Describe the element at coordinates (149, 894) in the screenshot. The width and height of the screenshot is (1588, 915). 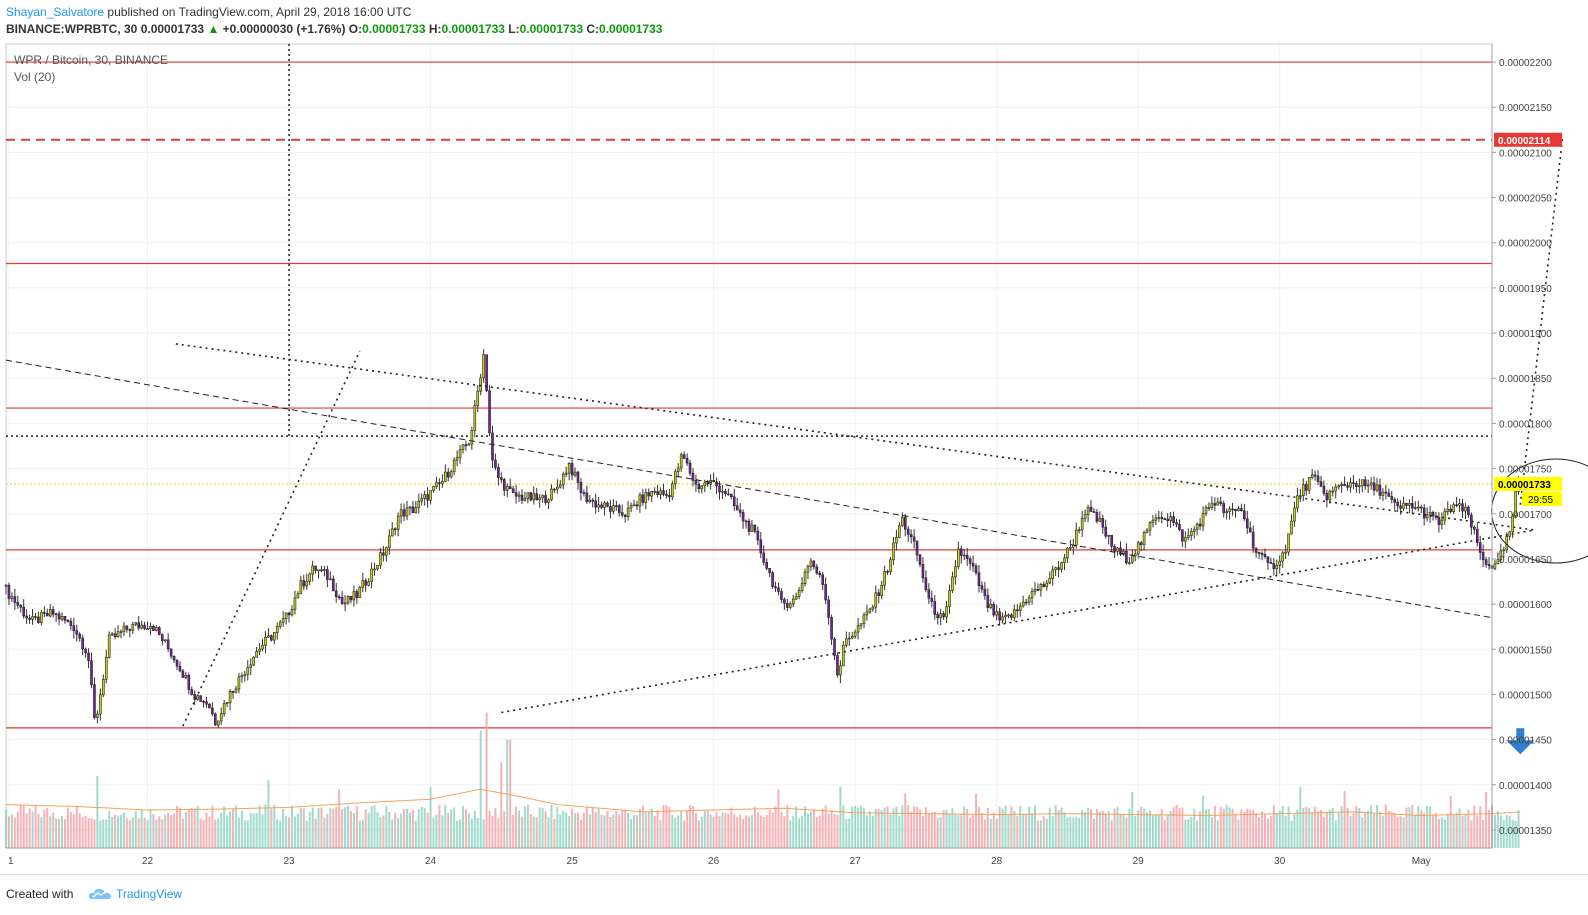
I see `tradingview-brand-link: TradingView` at that location.